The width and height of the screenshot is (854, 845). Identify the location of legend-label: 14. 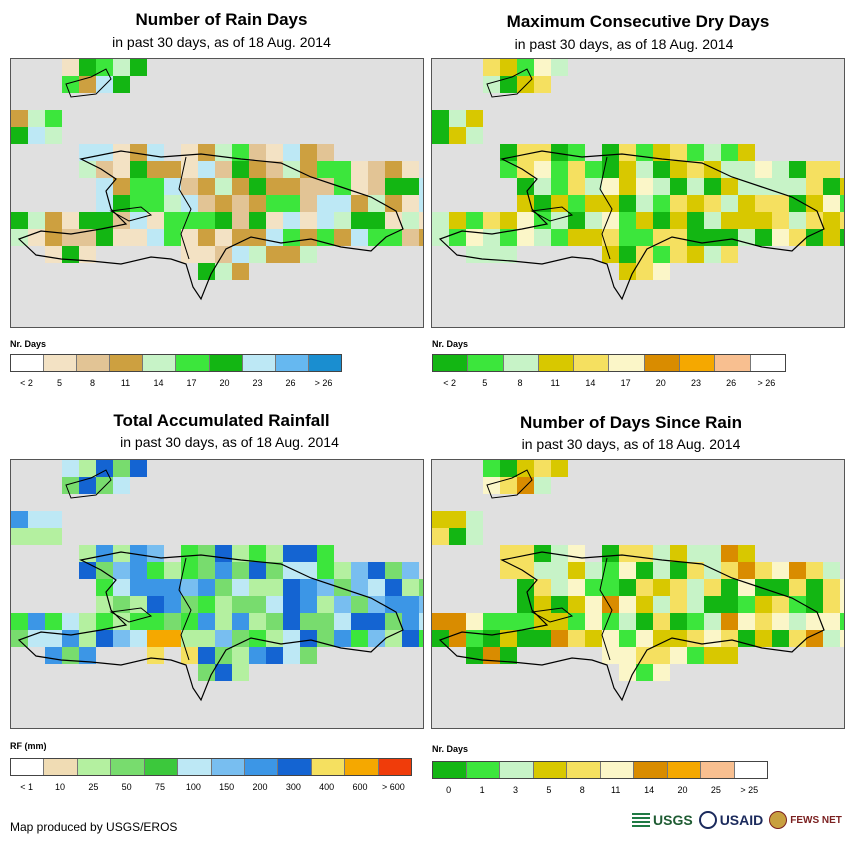
(649, 790).